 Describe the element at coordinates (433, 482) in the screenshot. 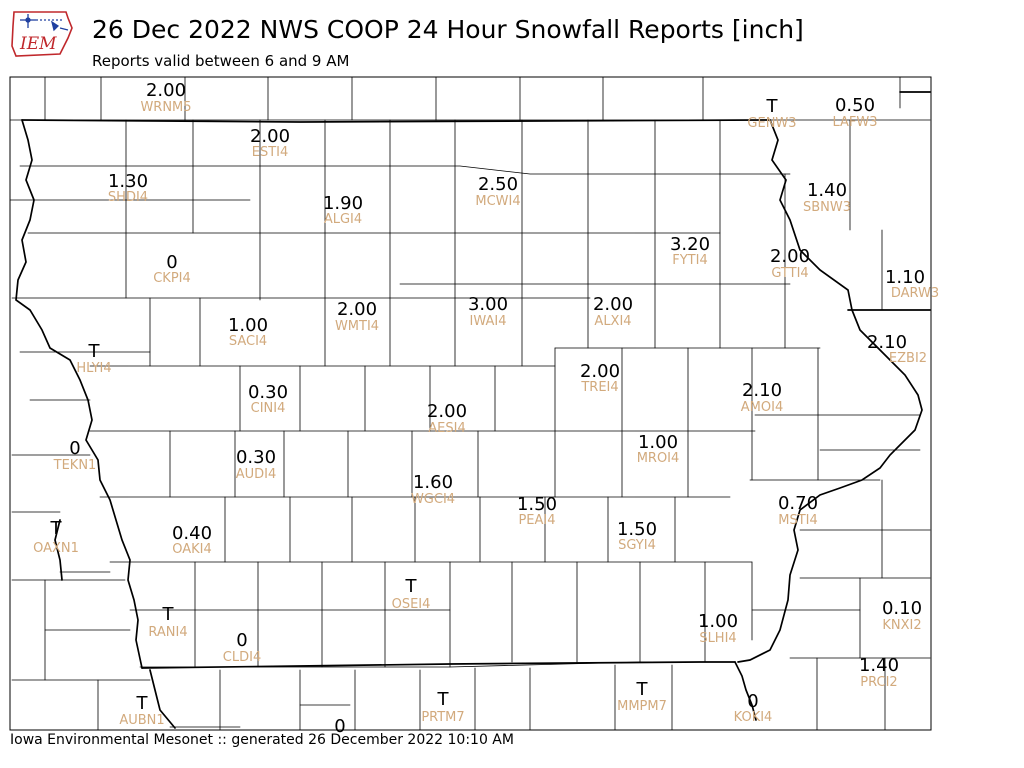

I see `snowfall-value: 1.60` at that location.